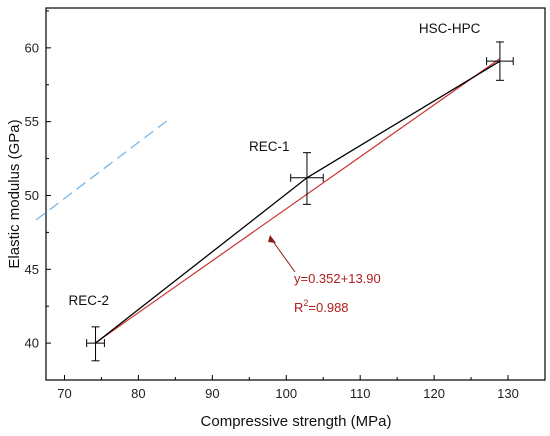  What do you see at coordinates (337, 278) in the screenshot?
I see `fit-equation: y=0.352+13.90` at bounding box center [337, 278].